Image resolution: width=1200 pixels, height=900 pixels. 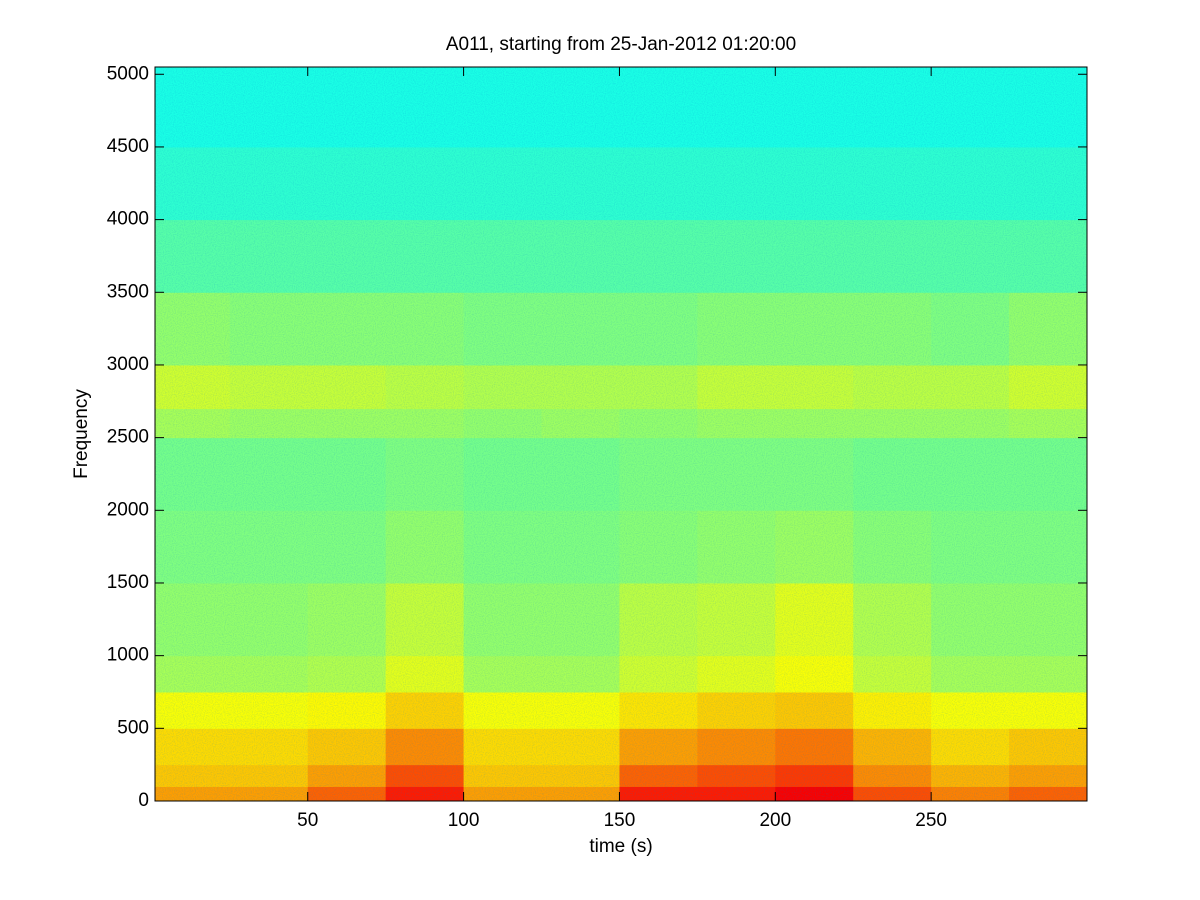 I want to click on y-tick-label: 2000, so click(x=128, y=509).